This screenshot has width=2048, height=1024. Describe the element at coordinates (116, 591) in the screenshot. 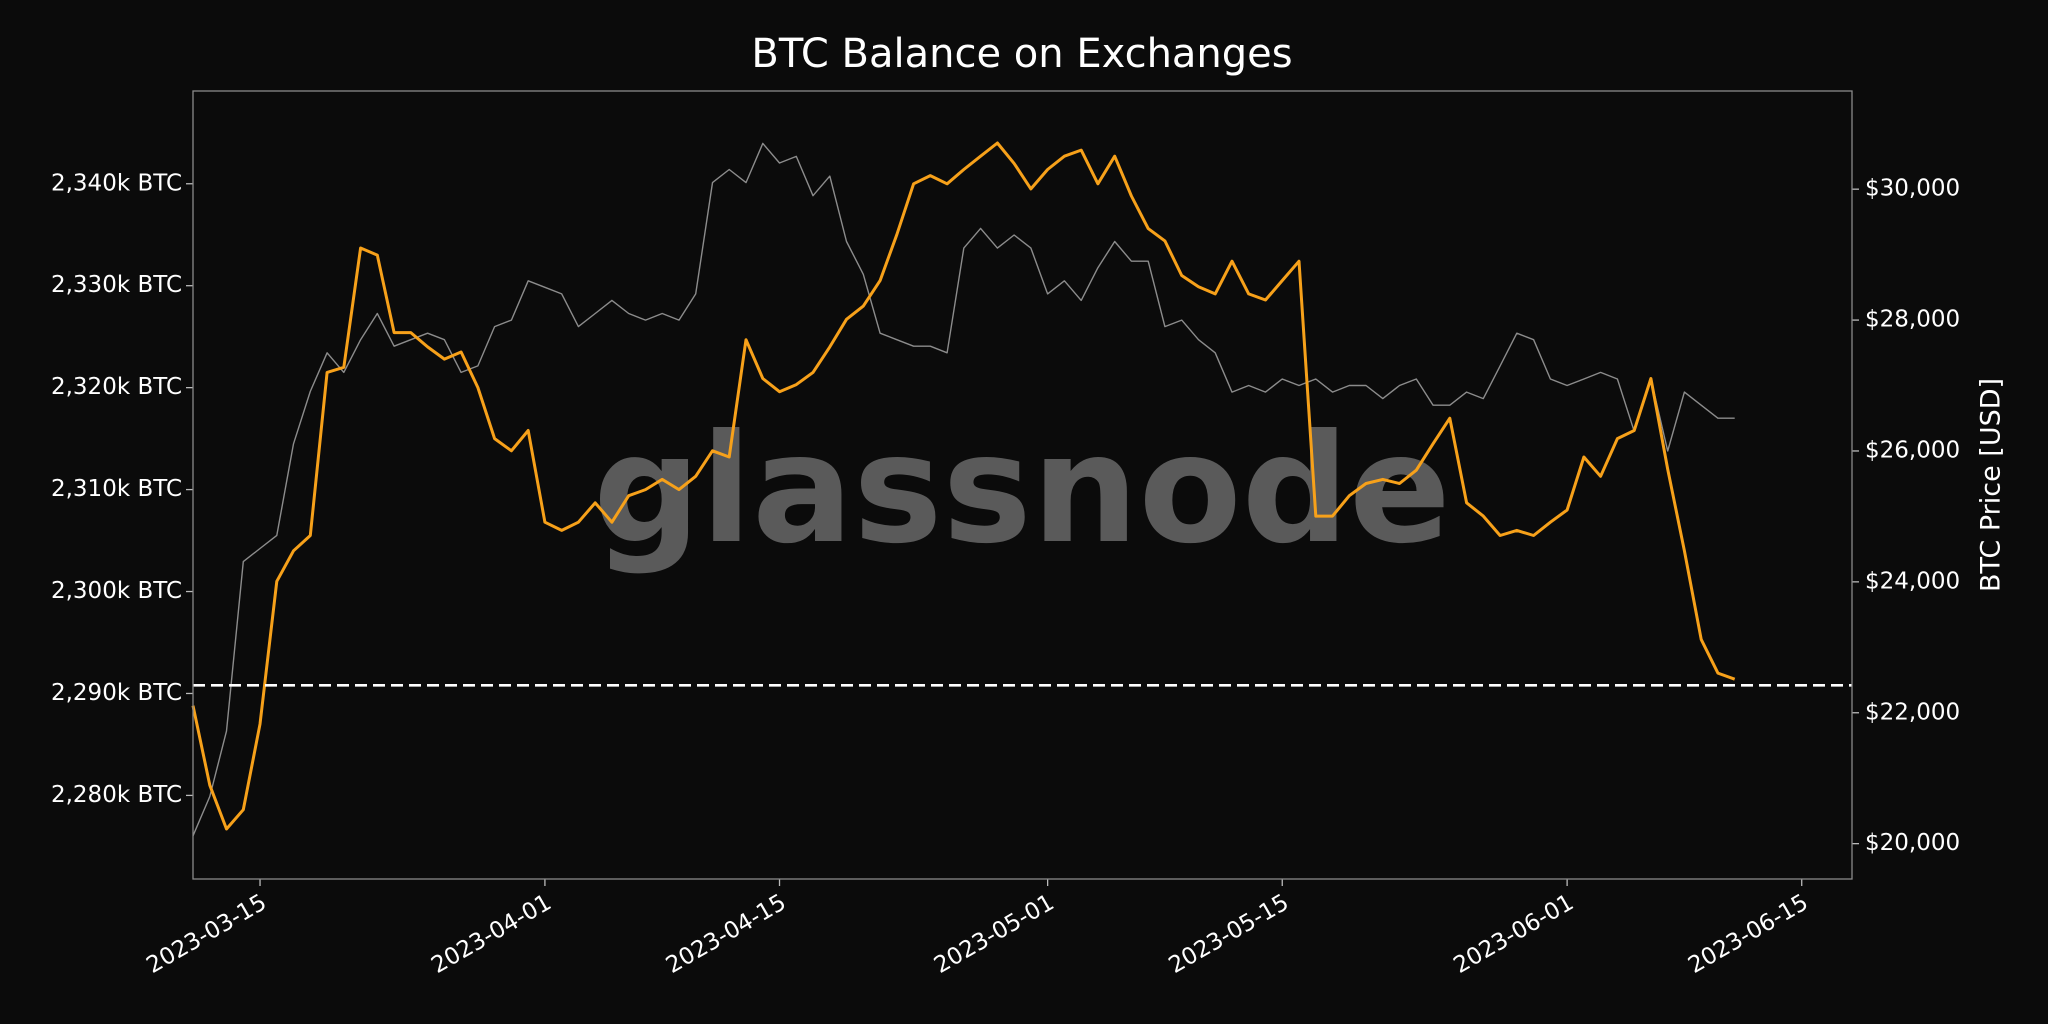

I see `y-tick-label: 2,300k BTC` at that location.